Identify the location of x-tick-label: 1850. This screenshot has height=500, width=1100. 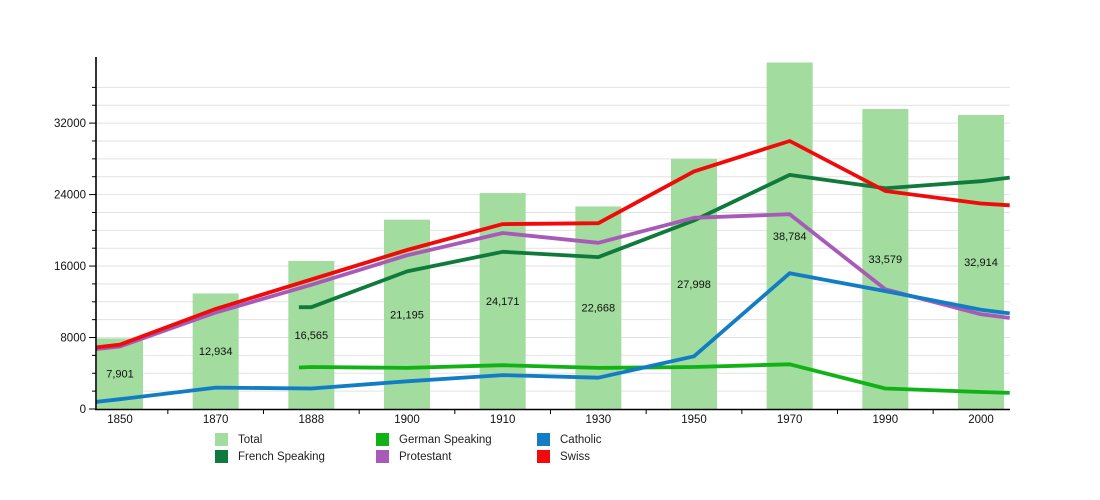
(120, 420).